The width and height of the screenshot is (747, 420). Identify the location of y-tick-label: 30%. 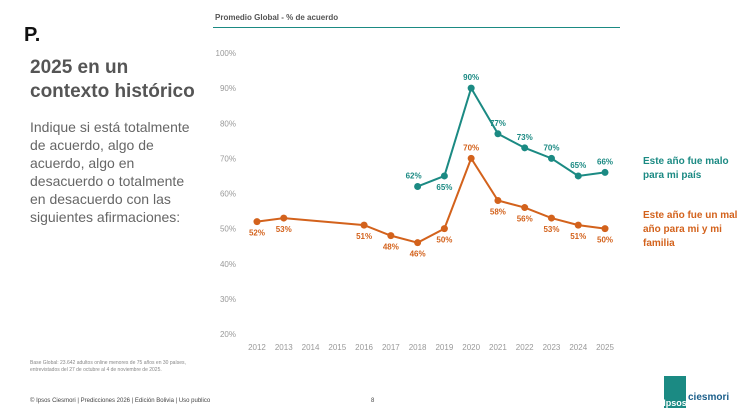
(228, 299).